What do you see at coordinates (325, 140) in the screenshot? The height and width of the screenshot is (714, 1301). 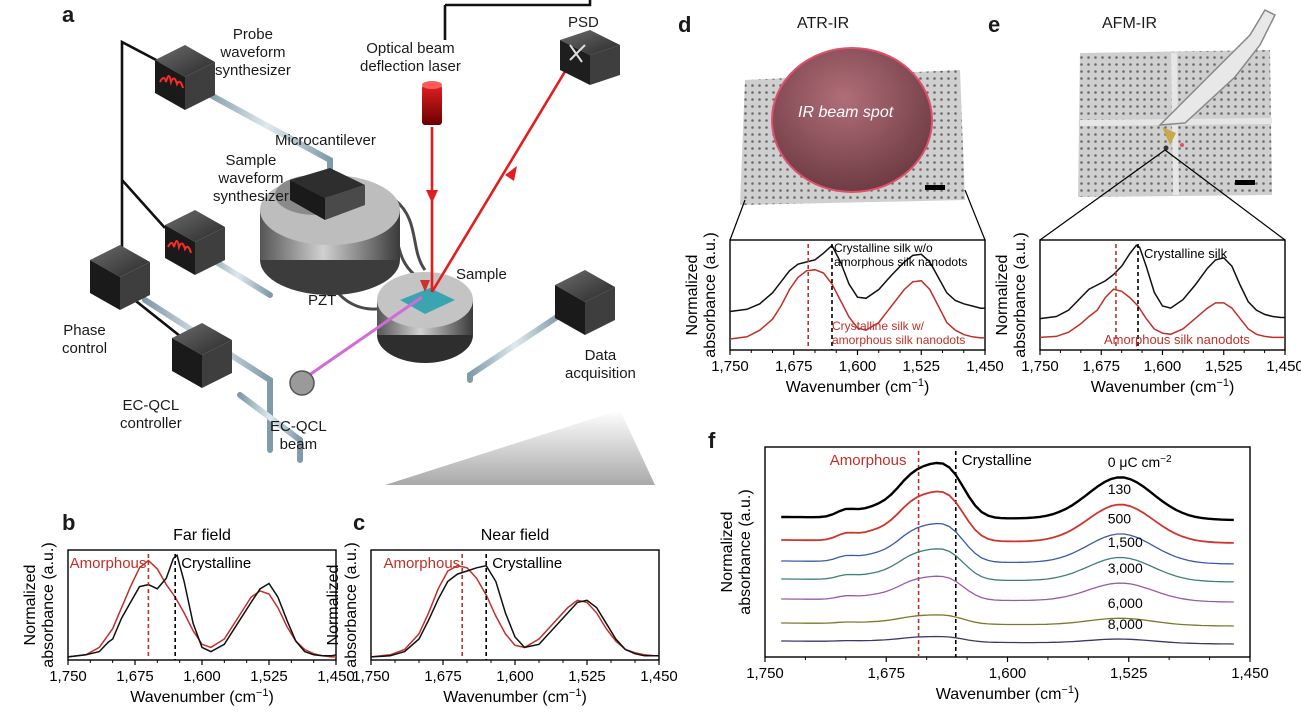 I see `label-microcantilever: Microcantilever` at bounding box center [325, 140].